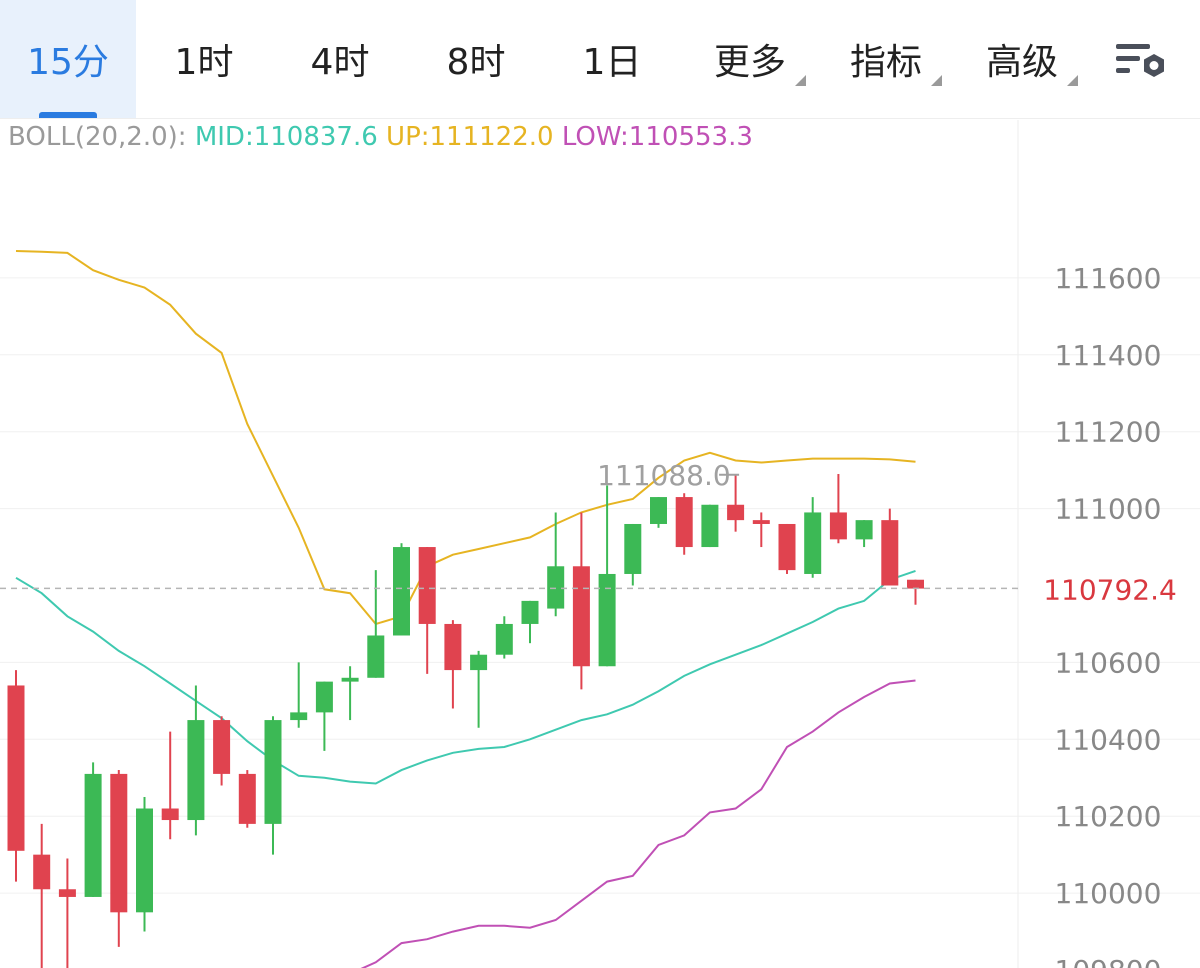 Image resolution: width=1200 pixels, height=968 pixels. Describe the element at coordinates (286, 137) in the screenshot. I see `boll-mid-value: MID:110837.6` at that location.